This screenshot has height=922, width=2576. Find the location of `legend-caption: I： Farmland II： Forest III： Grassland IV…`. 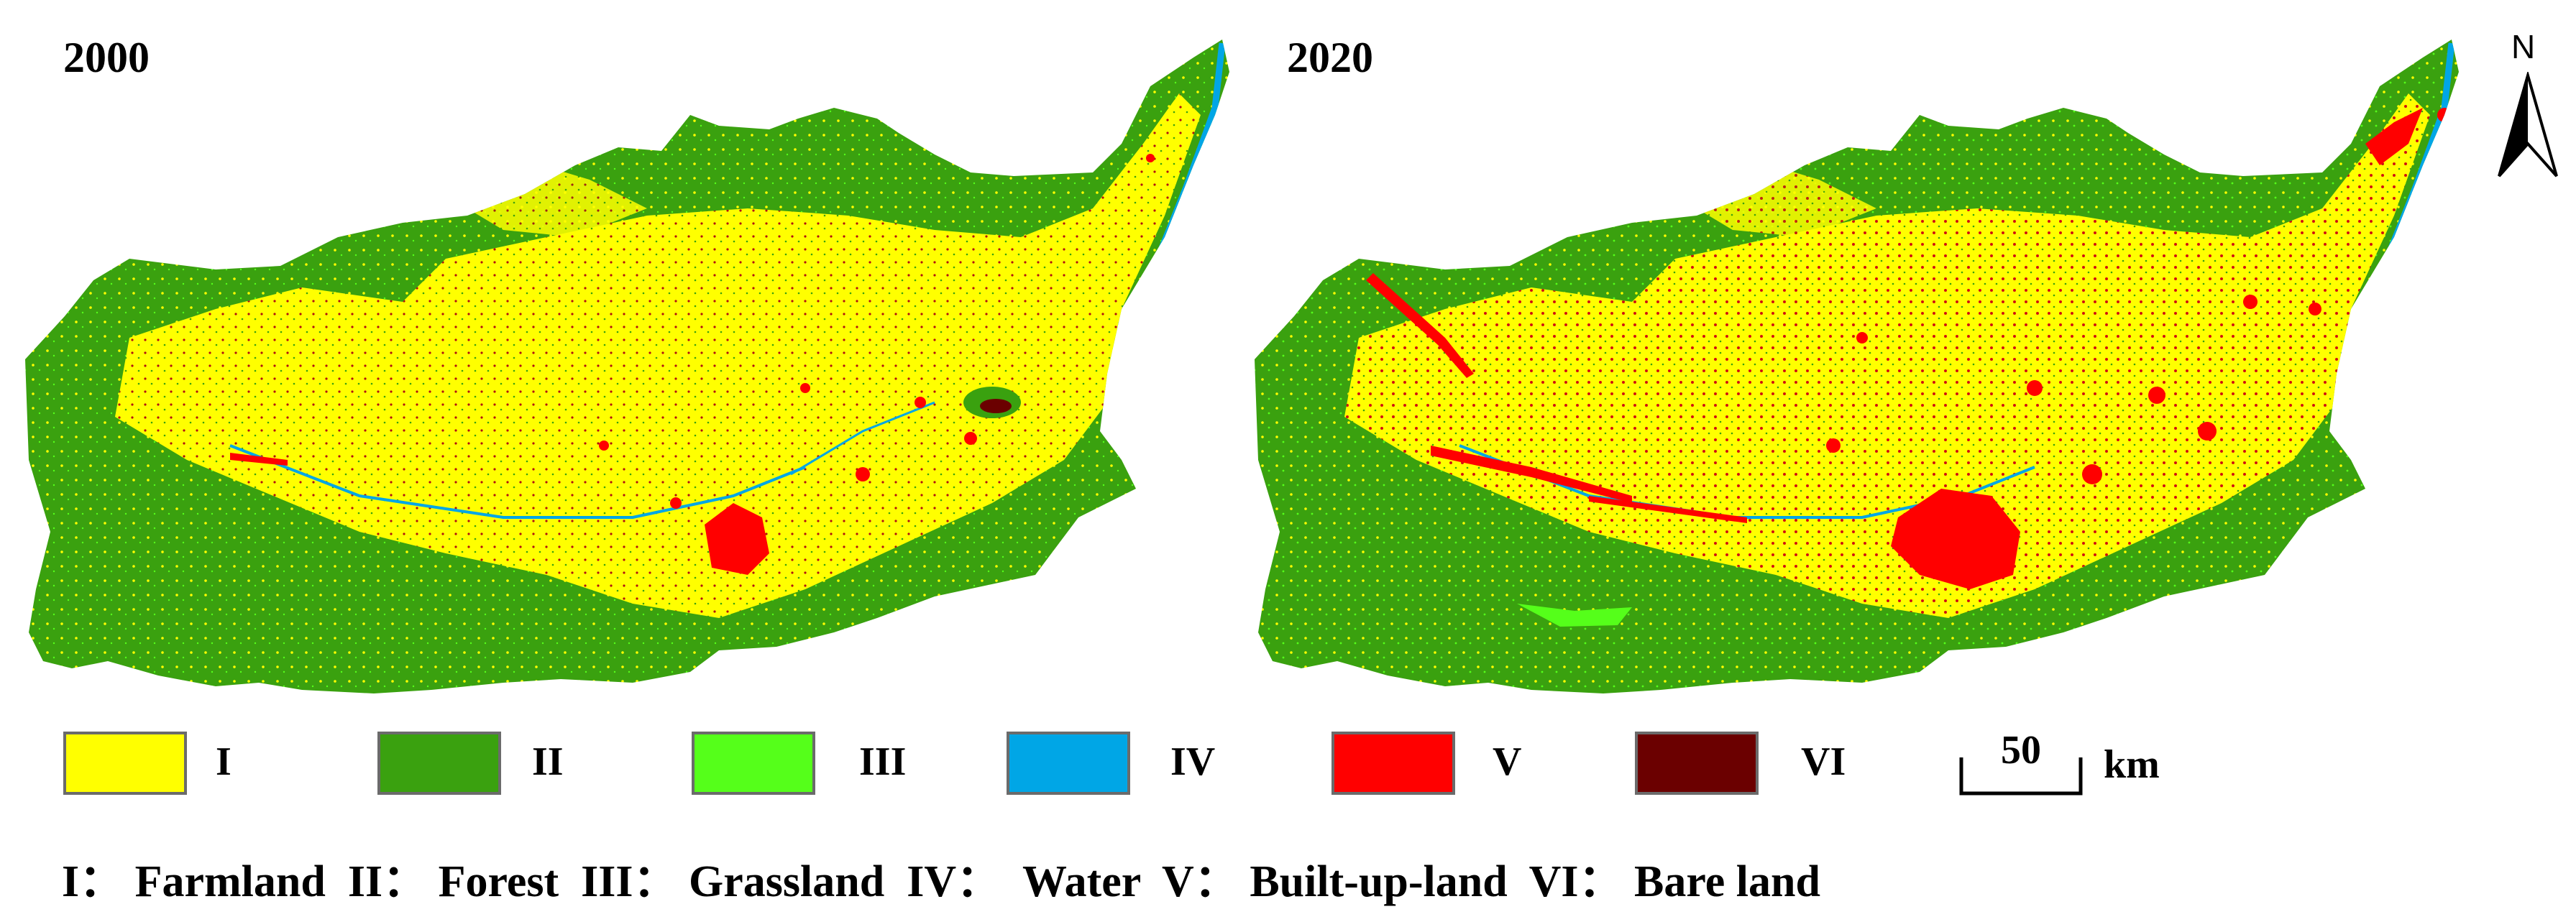

legend-caption: I： Farmland II： Forest III： Grassland IV… is located at coordinates (941, 881).